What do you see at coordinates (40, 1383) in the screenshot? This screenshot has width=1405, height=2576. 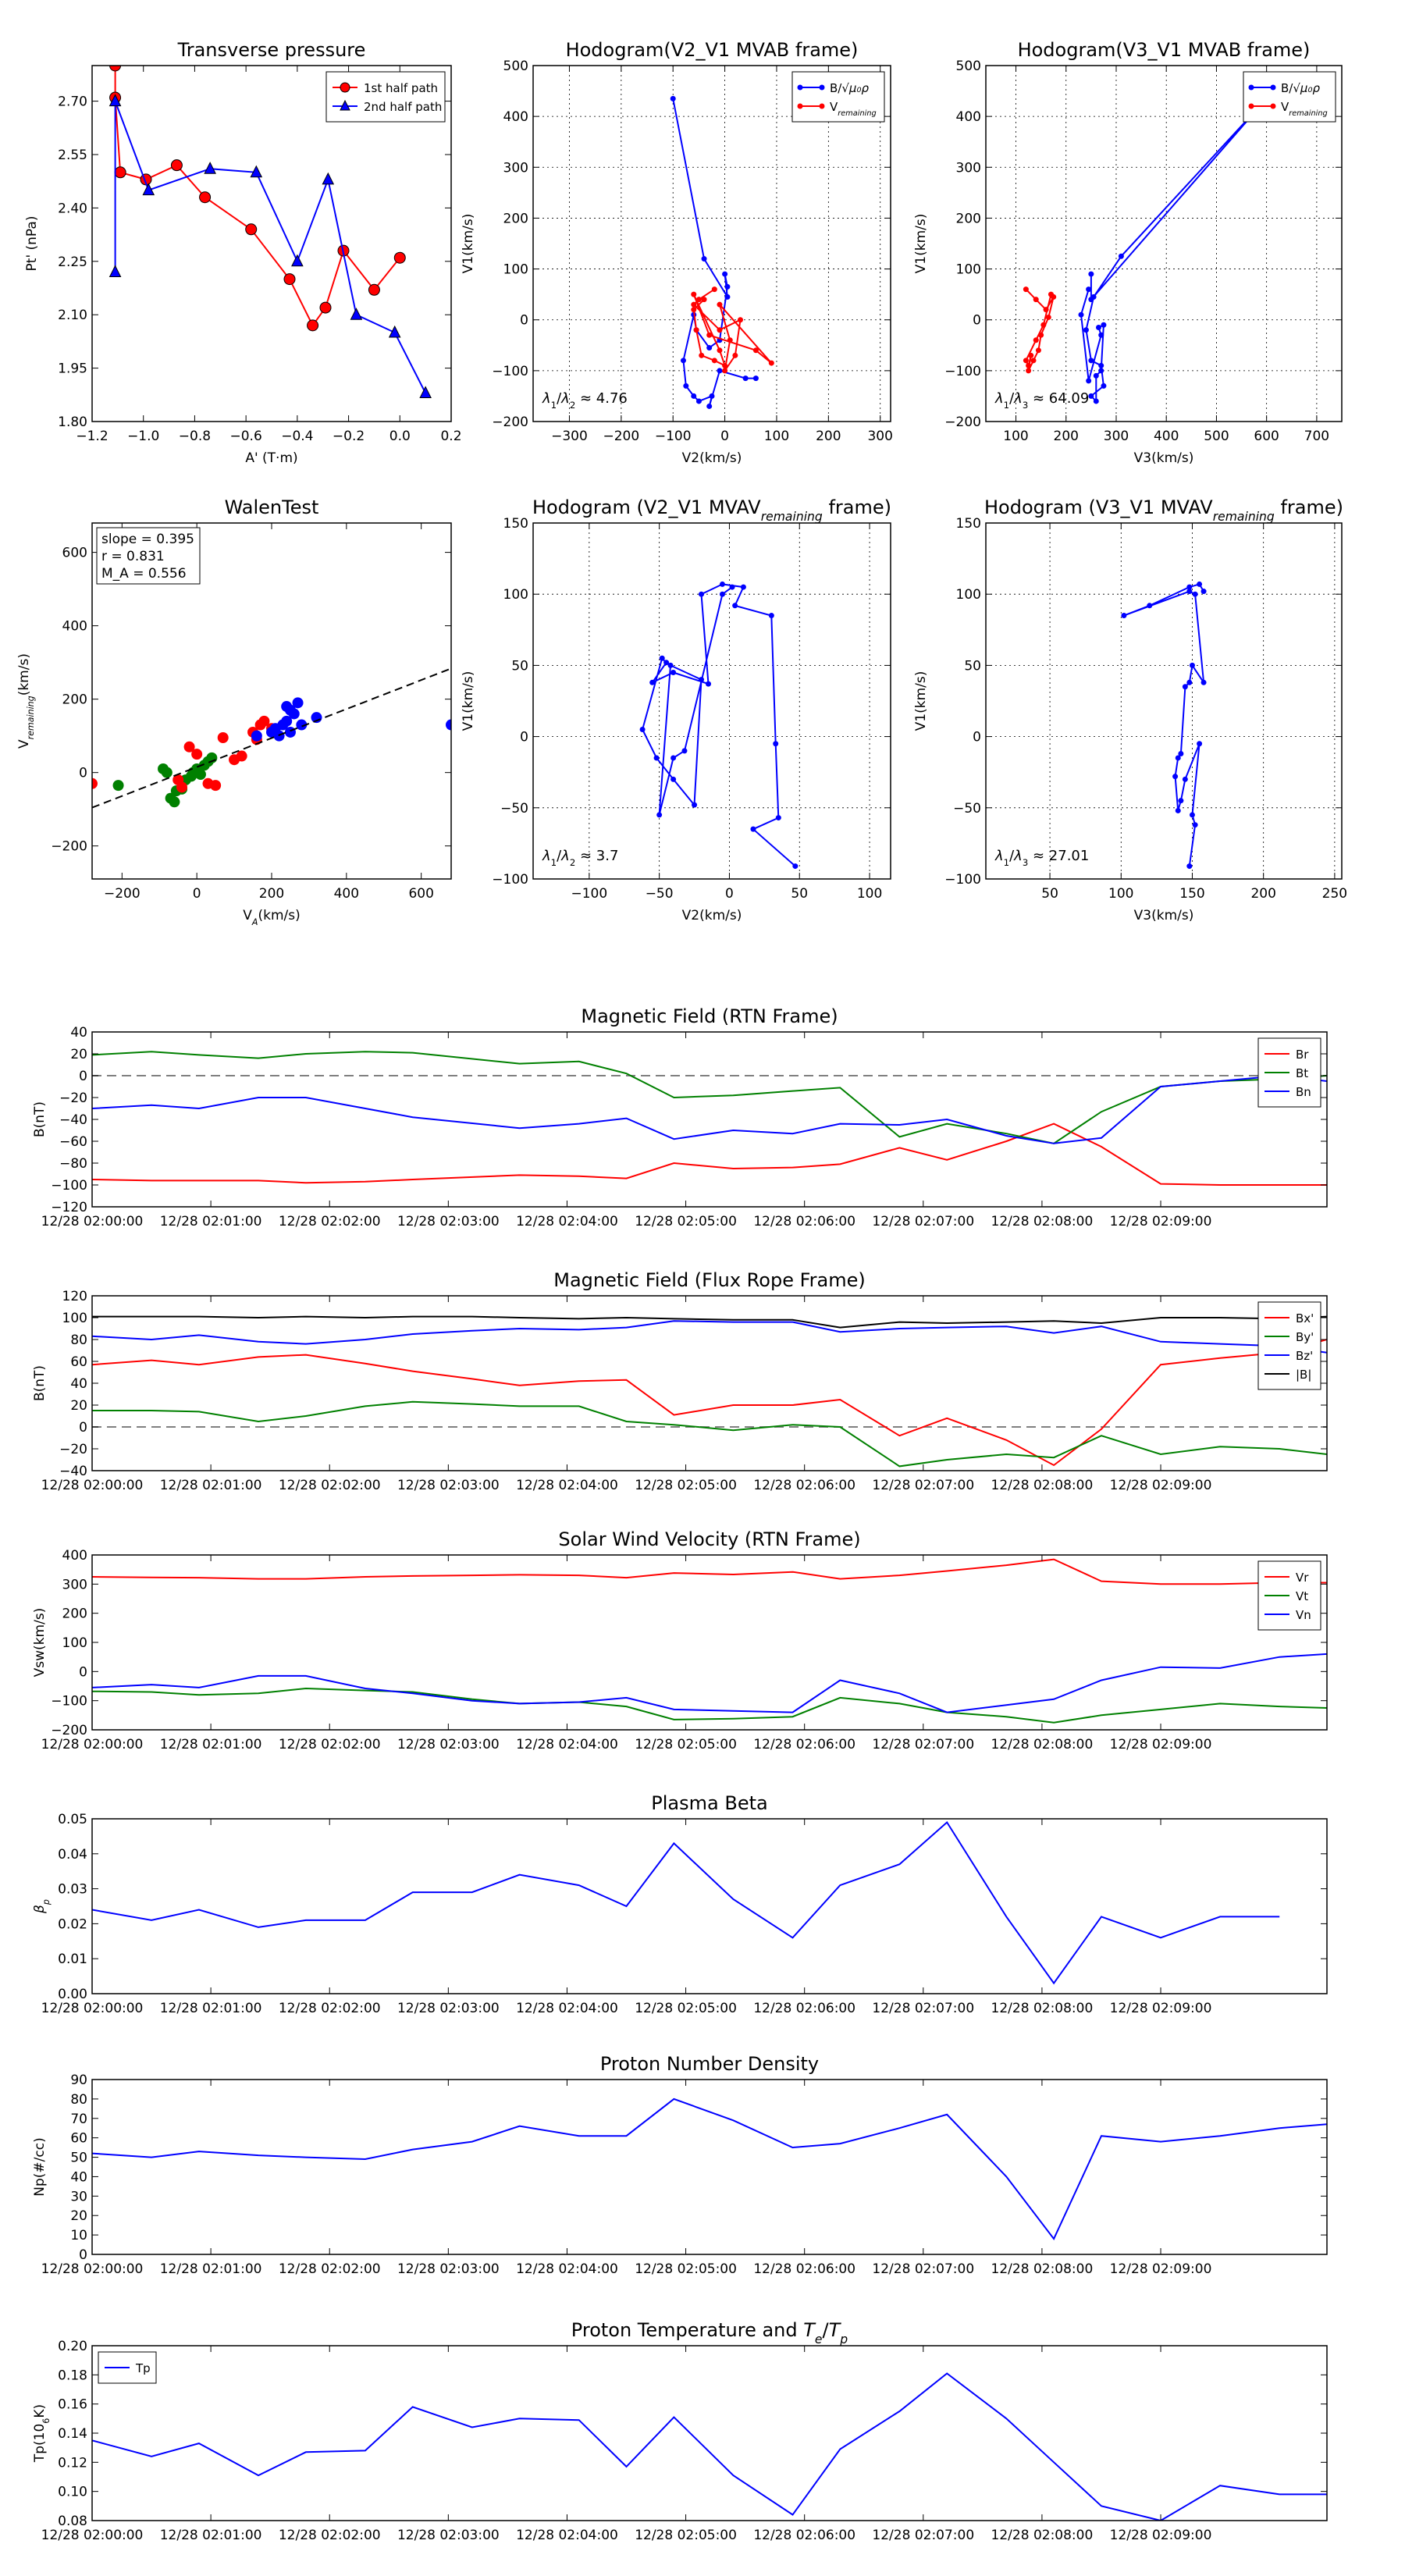 I see `y-axis-label: B(nT)` at bounding box center [40, 1383].